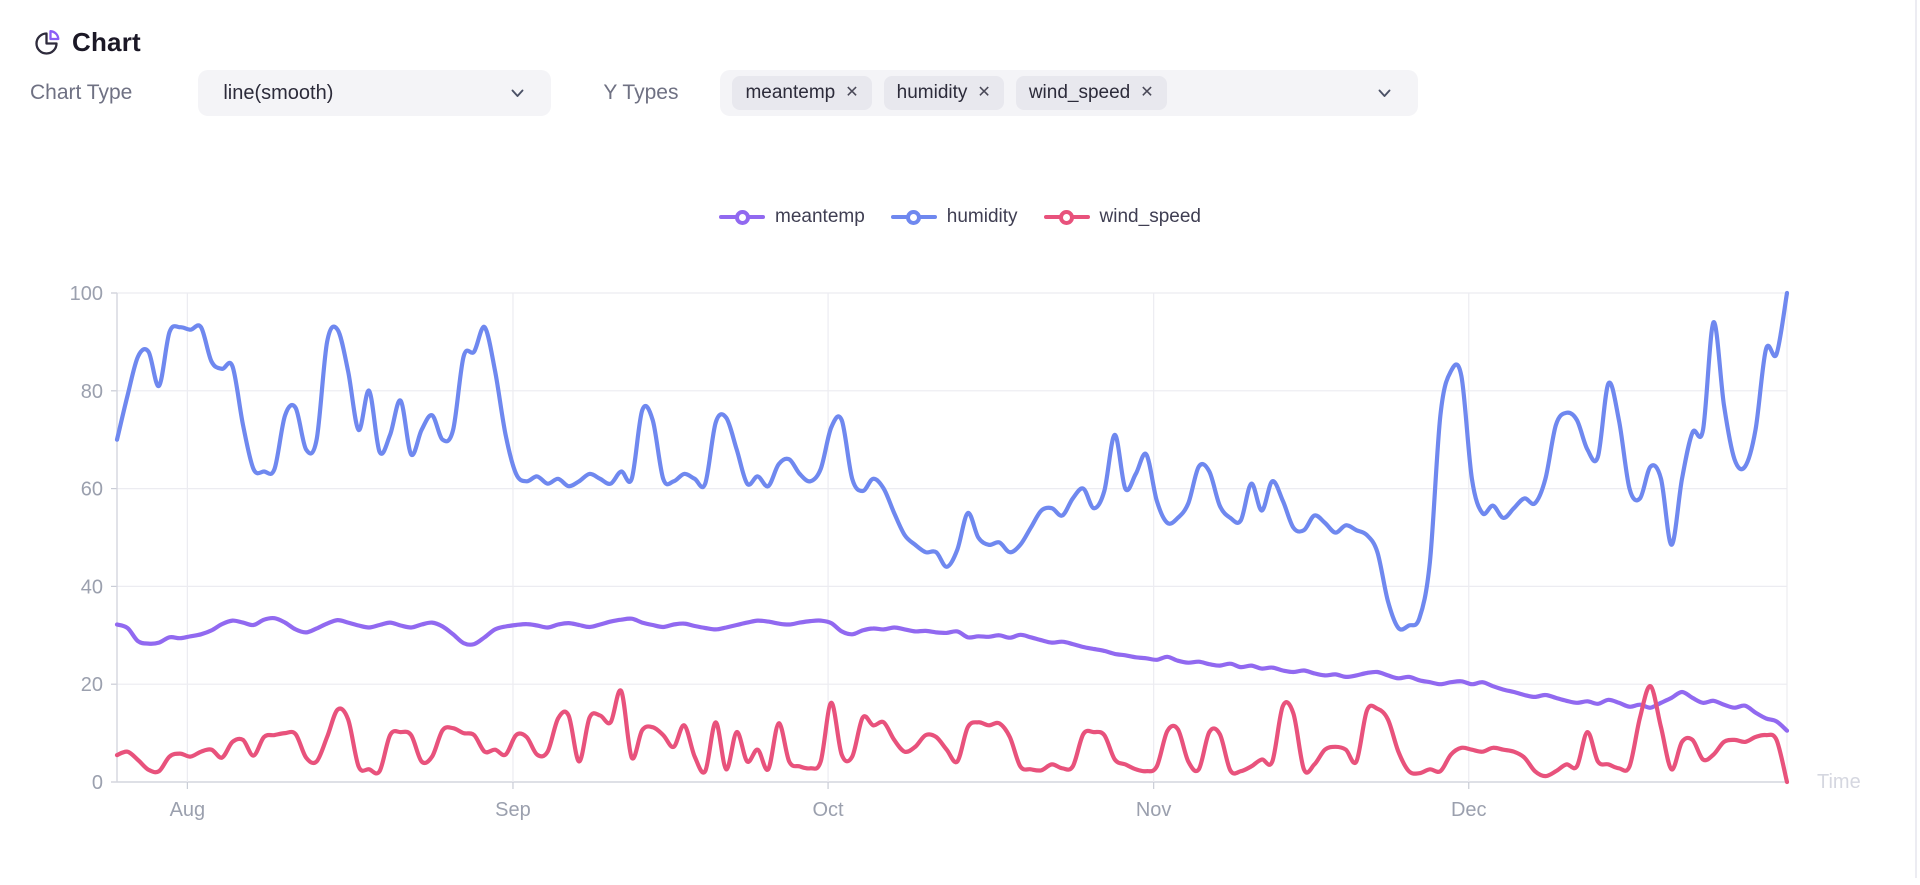 The width and height of the screenshot is (1920, 885). What do you see at coordinates (820, 216) in the screenshot?
I see `legend-label: meantemp` at bounding box center [820, 216].